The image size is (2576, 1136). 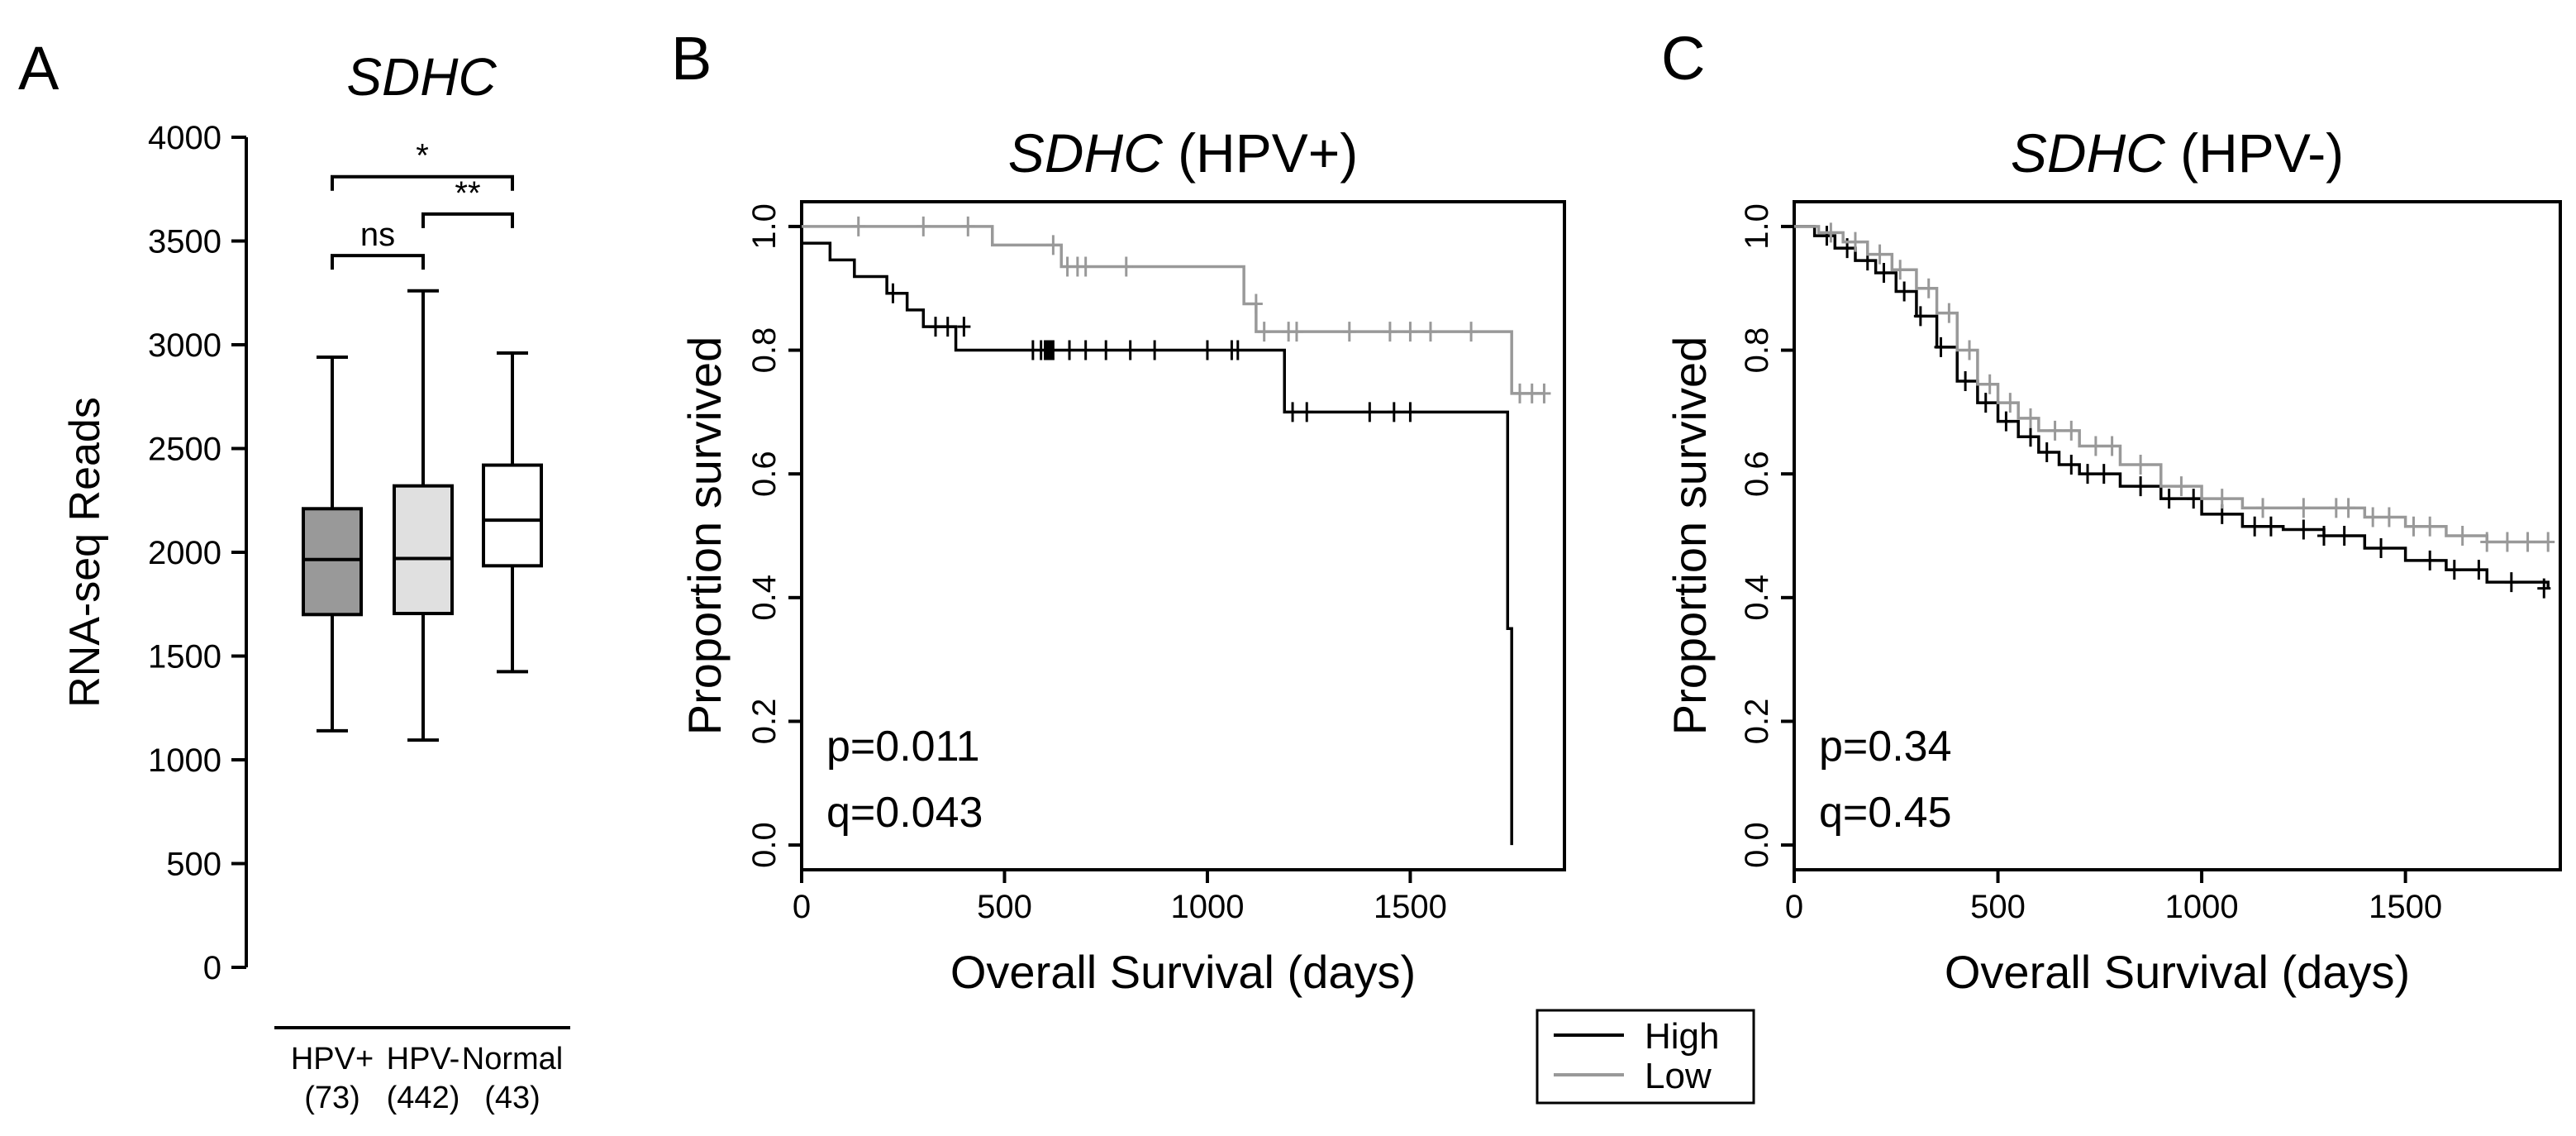 What do you see at coordinates (1184, 153) in the screenshot?
I see `chart-title: SDHC (HPV+)` at bounding box center [1184, 153].